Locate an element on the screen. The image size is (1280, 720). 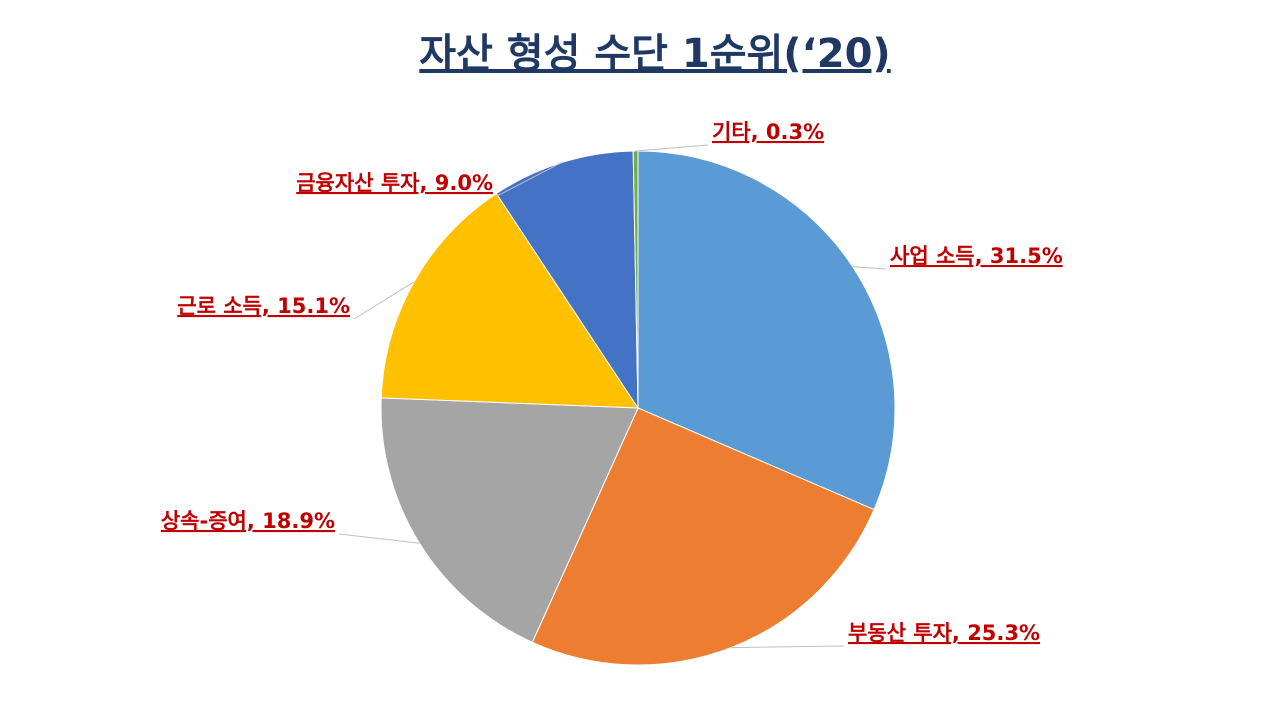
data-label: 상속-증여, 18.9% is located at coordinates (248, 521).